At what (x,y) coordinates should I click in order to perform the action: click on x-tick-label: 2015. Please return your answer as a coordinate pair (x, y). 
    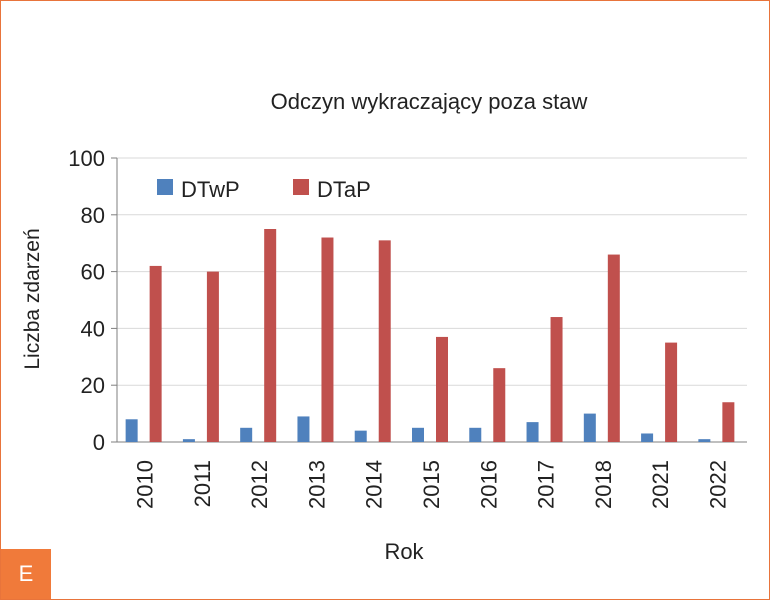
    Looking at the image, I should click on (431, 484).